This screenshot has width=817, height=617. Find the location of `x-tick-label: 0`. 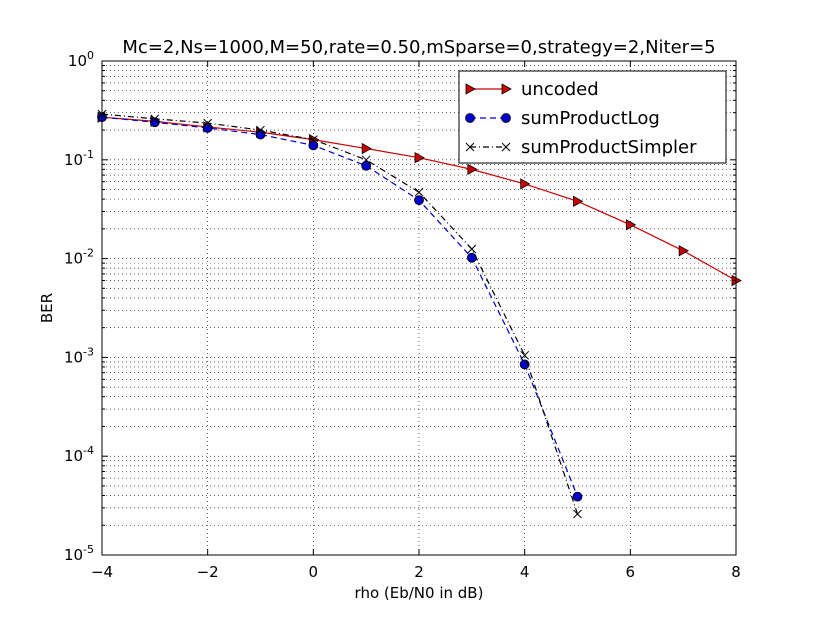

x-tick-label: 0 is located at coordinates (314, 572).